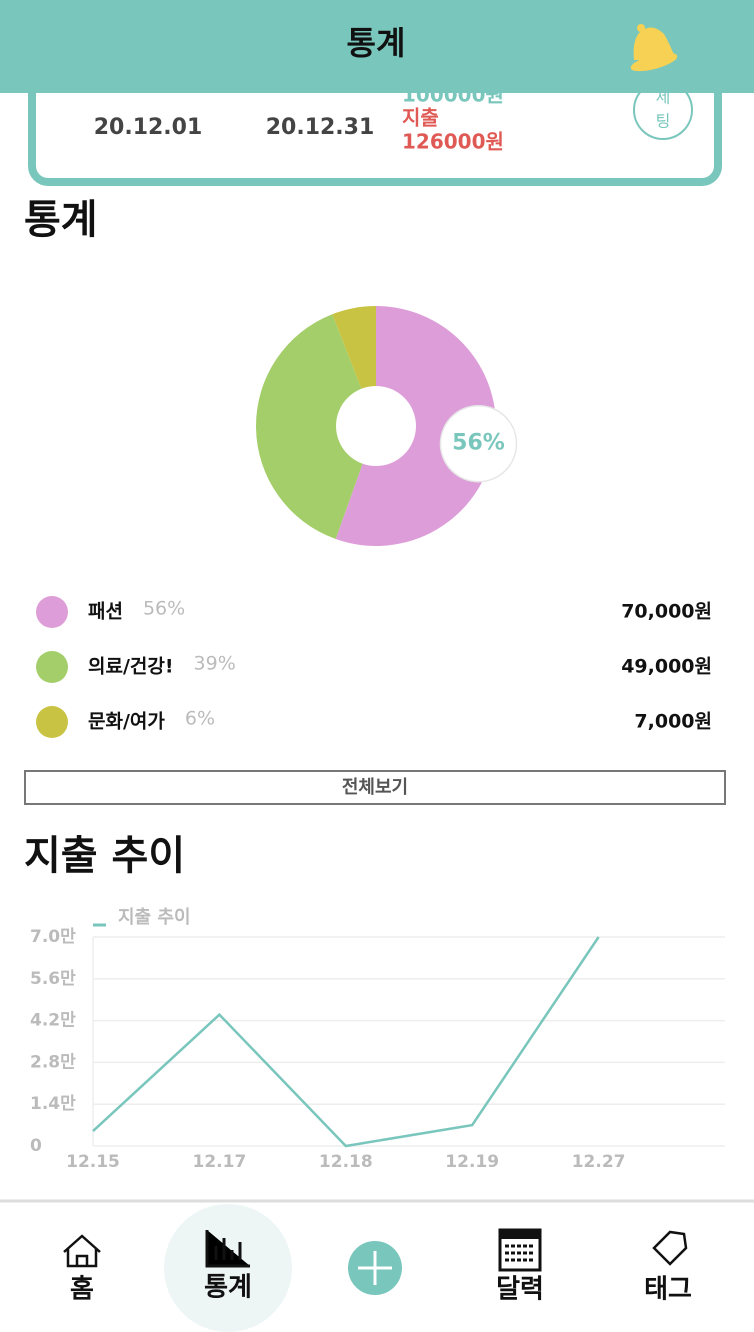  I want to click on bell-icon, so click(654, 49).